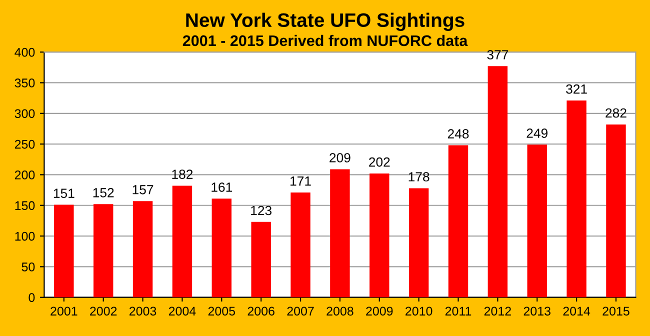 Image resolution: width=650 pixels, height=336 pixels. I want to click on x-tick-label: 2015, so click(616, 311).